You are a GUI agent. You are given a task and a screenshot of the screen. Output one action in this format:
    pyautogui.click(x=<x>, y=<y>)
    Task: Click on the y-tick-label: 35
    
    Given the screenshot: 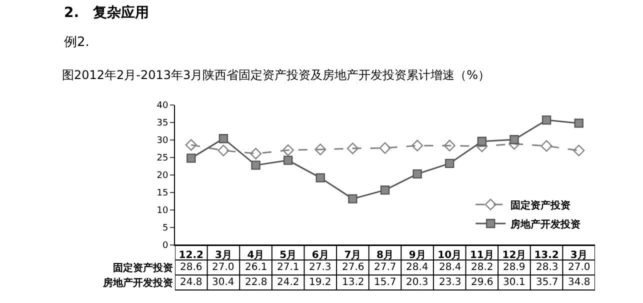 What is the action you would take?
    pyautogui.click(x=162, y=123)
    